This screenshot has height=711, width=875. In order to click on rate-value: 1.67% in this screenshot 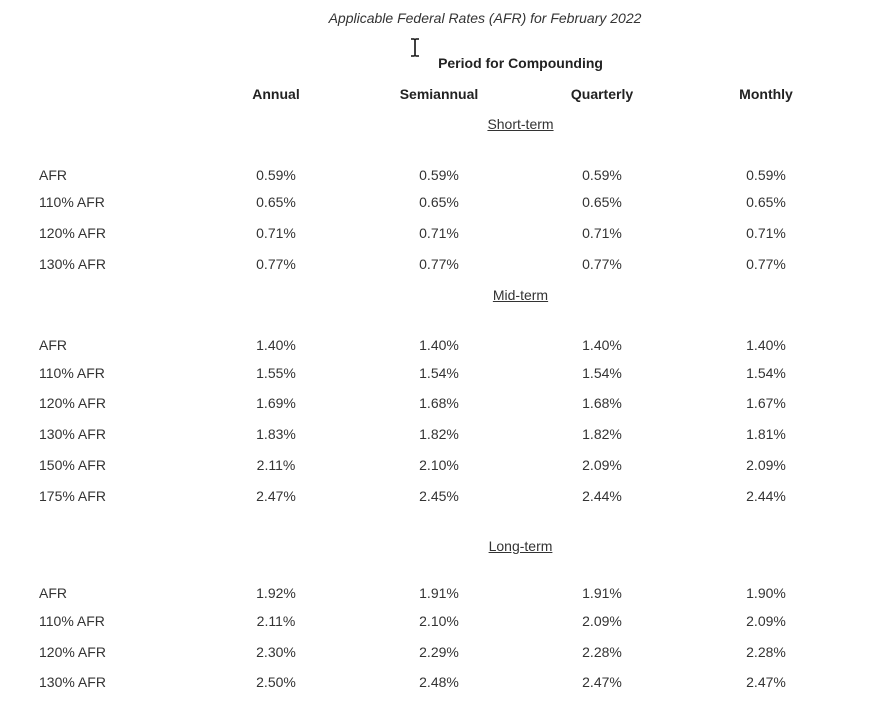, I will do `click(766, 403)`.